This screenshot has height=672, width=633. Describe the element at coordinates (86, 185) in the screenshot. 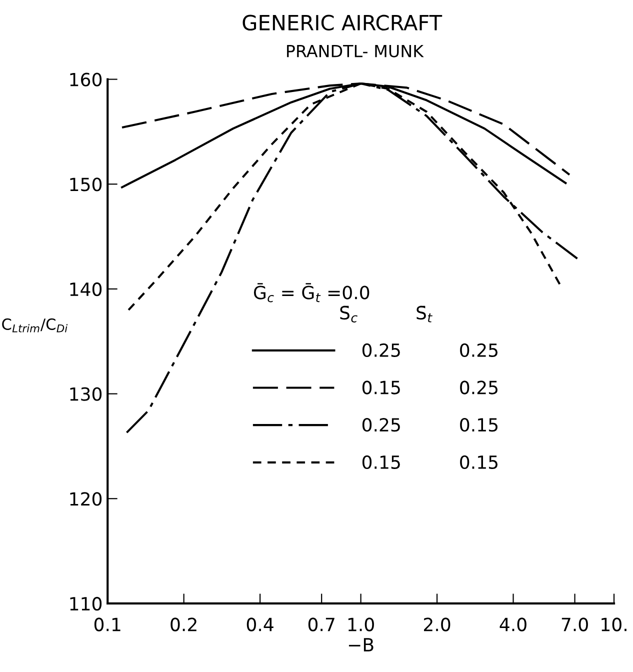

I see `y-tick-label: 150` at that location.